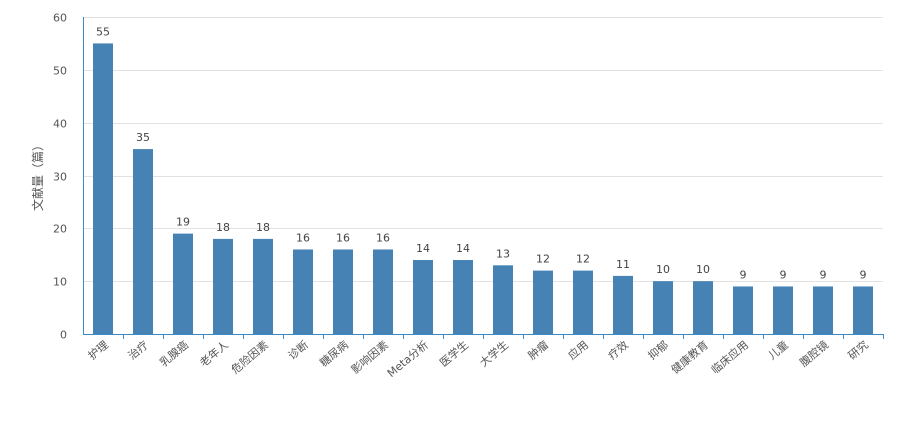  I want to click on x-tick-label: 乳腺癌, so click(174, 354).